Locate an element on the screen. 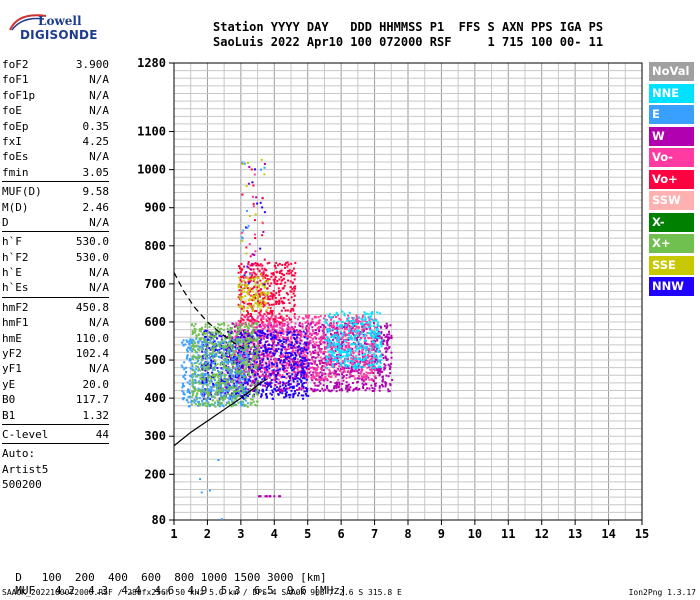  param-name: foF2 is located at coordinates (15, 64).